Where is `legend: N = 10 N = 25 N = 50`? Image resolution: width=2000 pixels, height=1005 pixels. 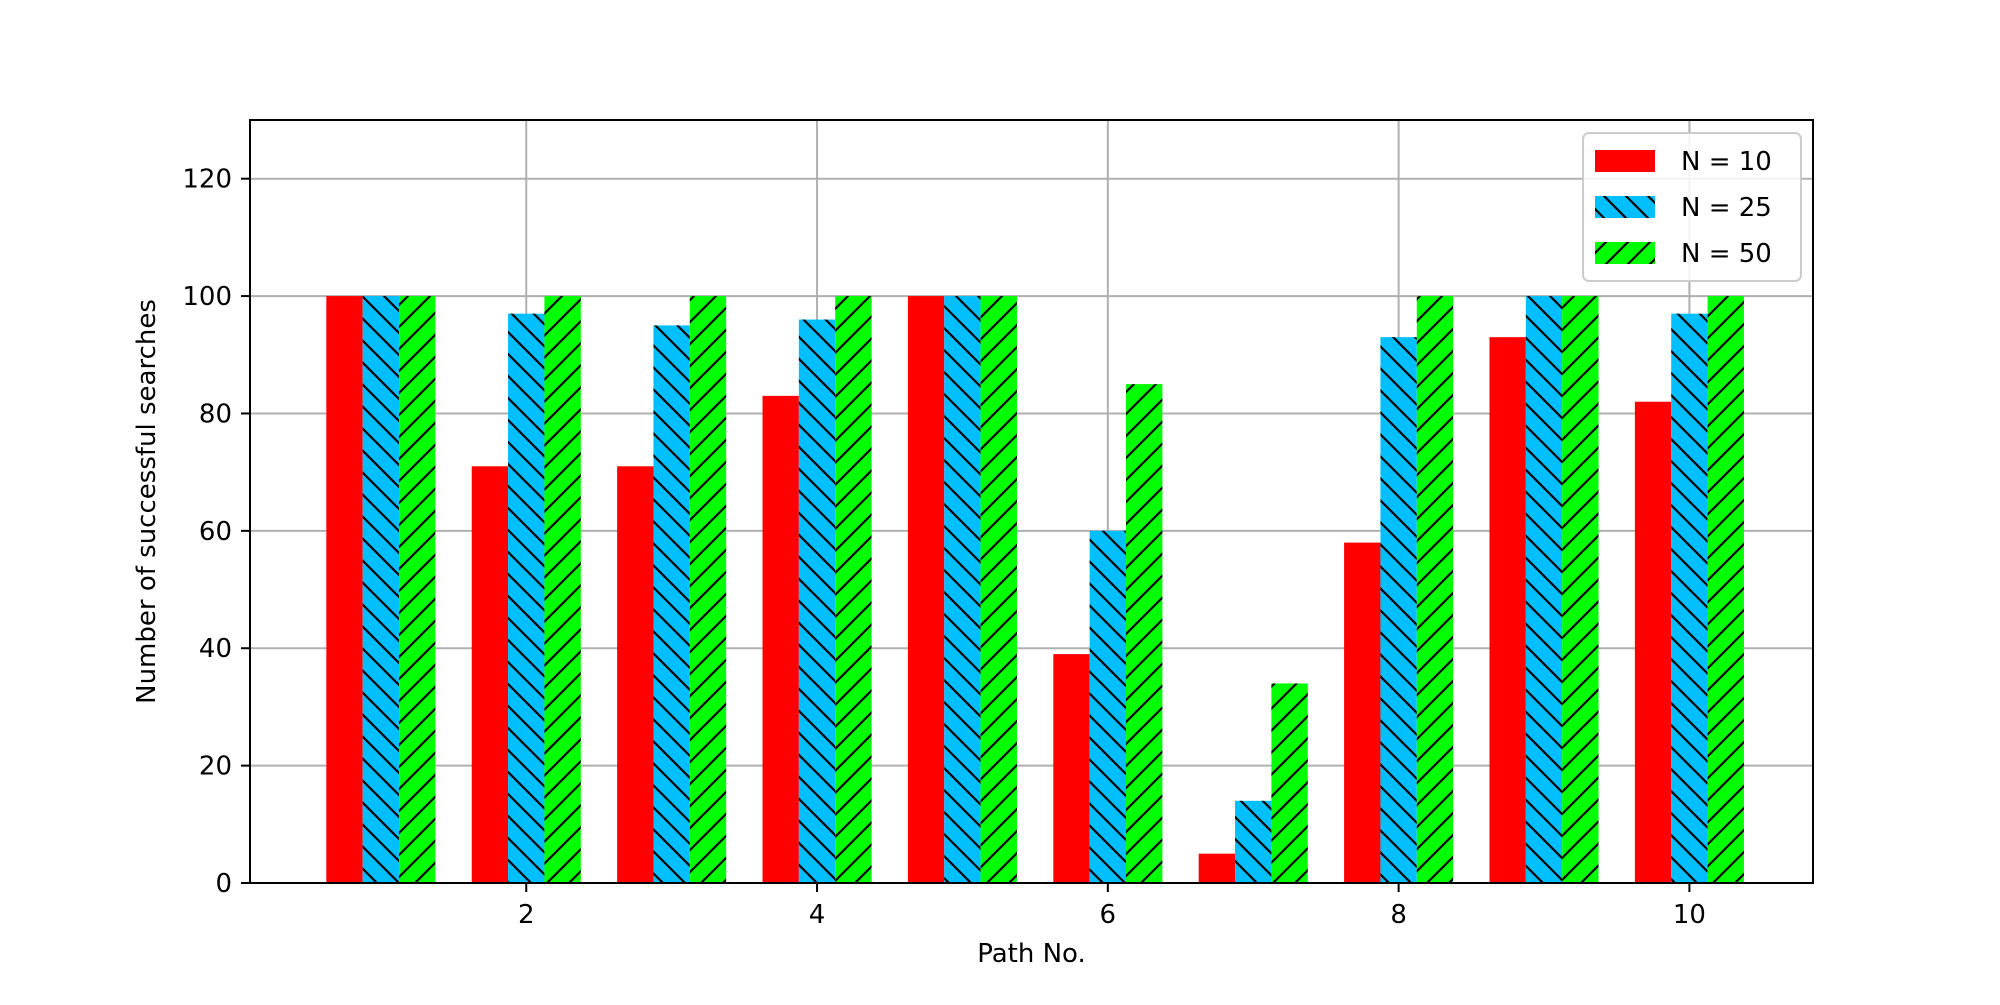
legend: N = 10 N = 25 N = 50 is located at coordinates (1692, 207).